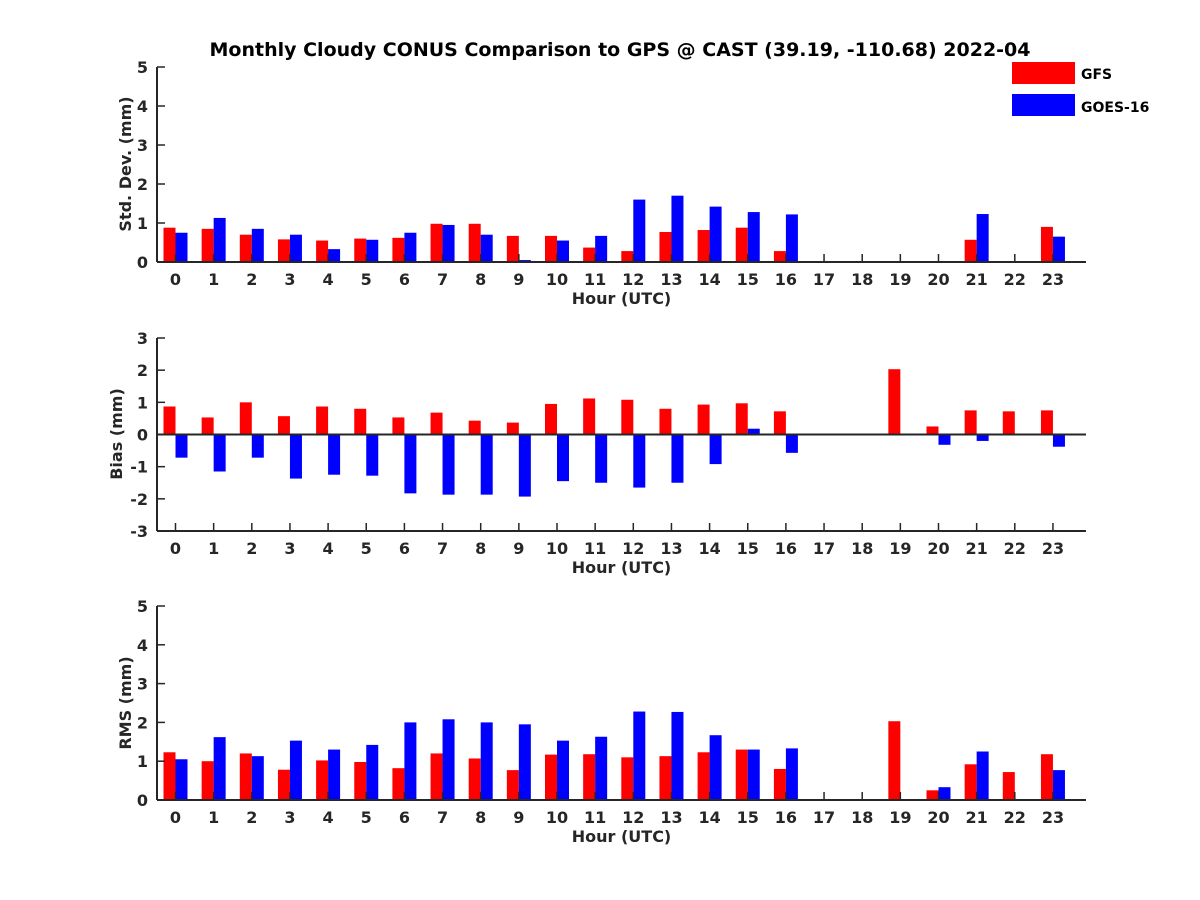  What do you see at coordinates (125, 702) in the screenshot?
I see `y-axis-label: RMS (mm)` at bounding box center [125, 702].